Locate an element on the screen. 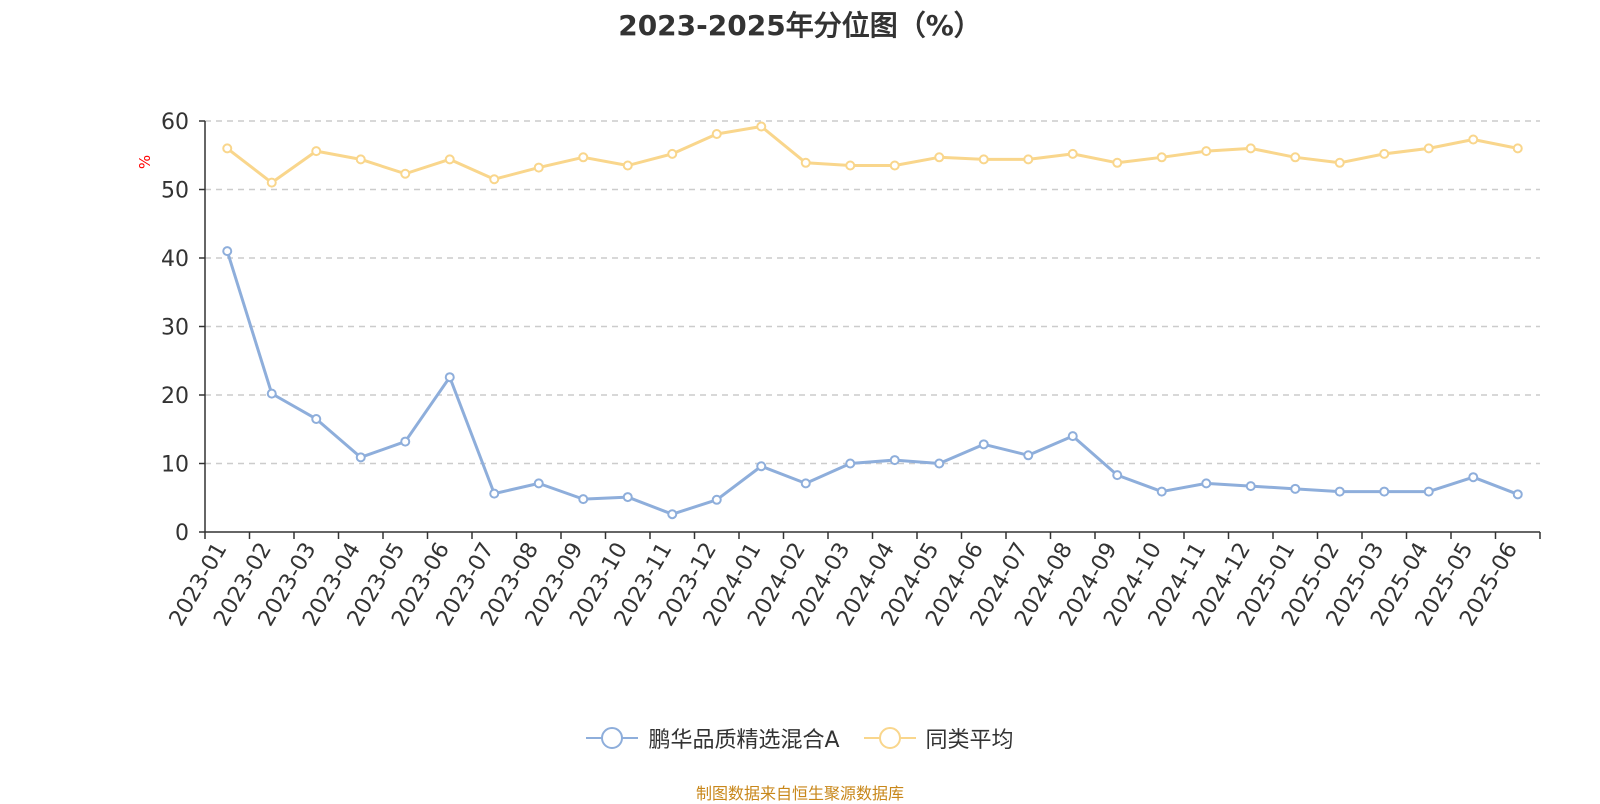 The image size is (1600, 804). chart-legend: 鹏华品质精选混合A 同类平均 is located at coordinates (800, 738).